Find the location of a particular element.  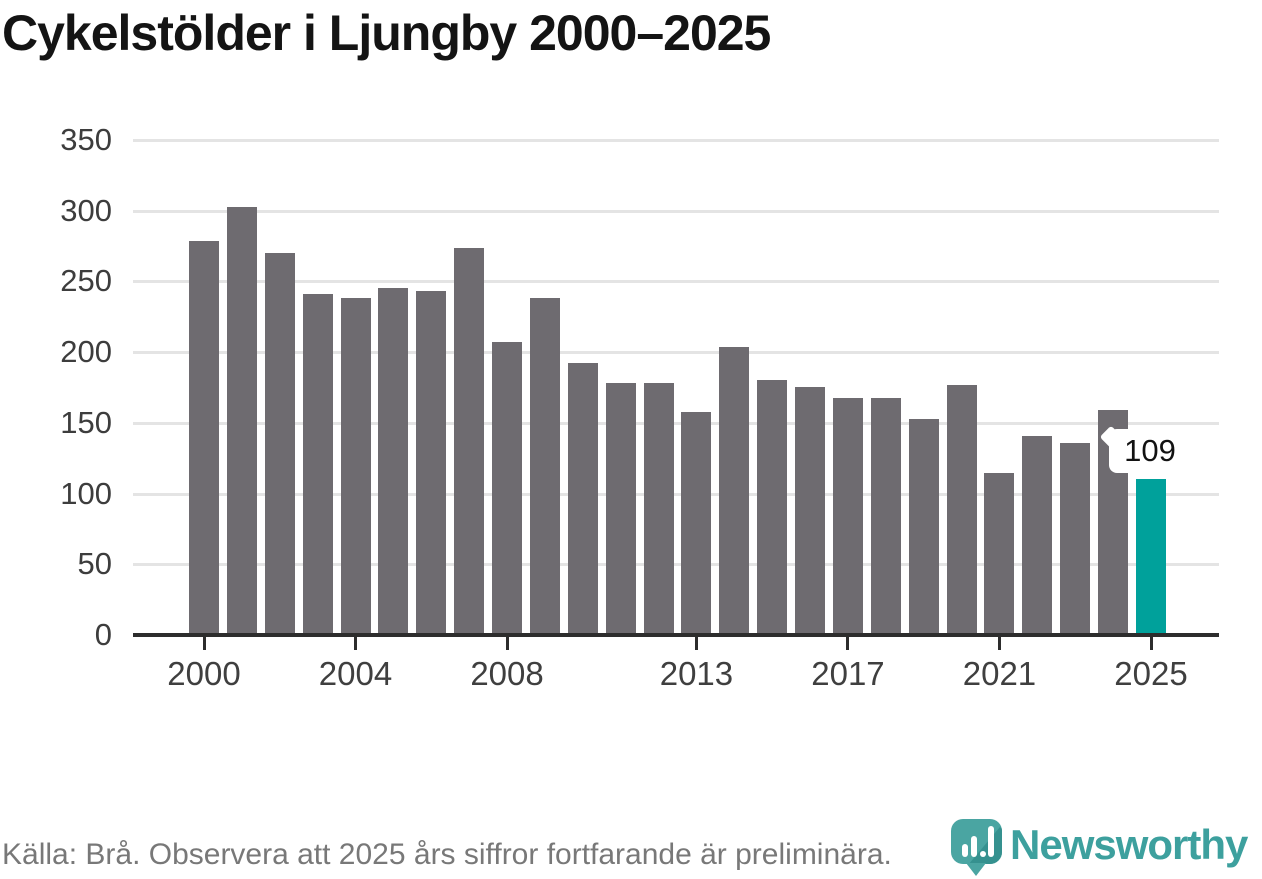

bar-2020 is located at coordinates (961, 509).